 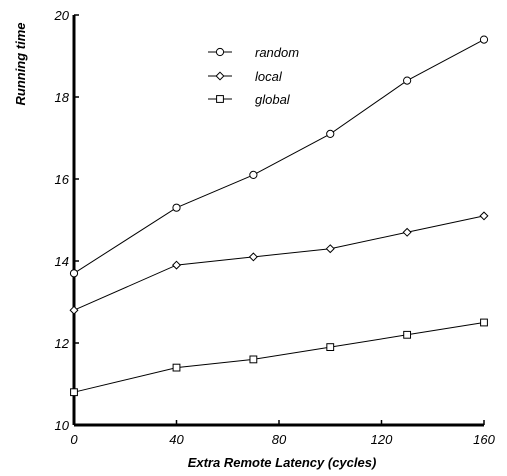 I want to click on y-tick-label: 16, so click(x=62, y=179).